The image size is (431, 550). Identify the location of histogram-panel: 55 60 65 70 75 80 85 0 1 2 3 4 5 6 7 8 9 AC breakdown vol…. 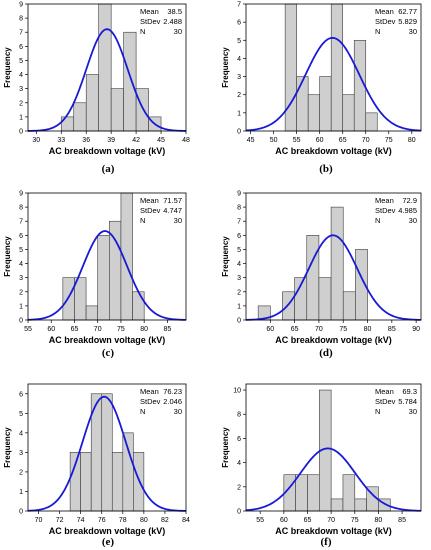
(95, 275).